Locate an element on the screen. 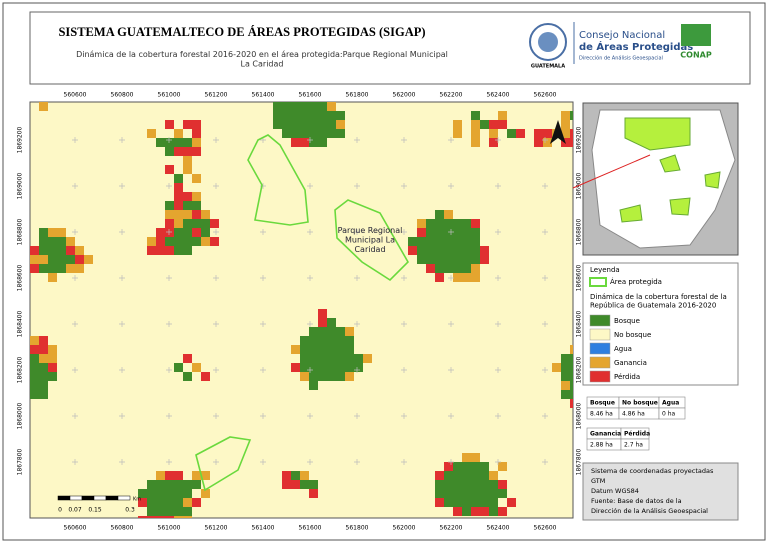 This screenshot has height=547, width=768. protected-area is located at coordinates (223, 464).